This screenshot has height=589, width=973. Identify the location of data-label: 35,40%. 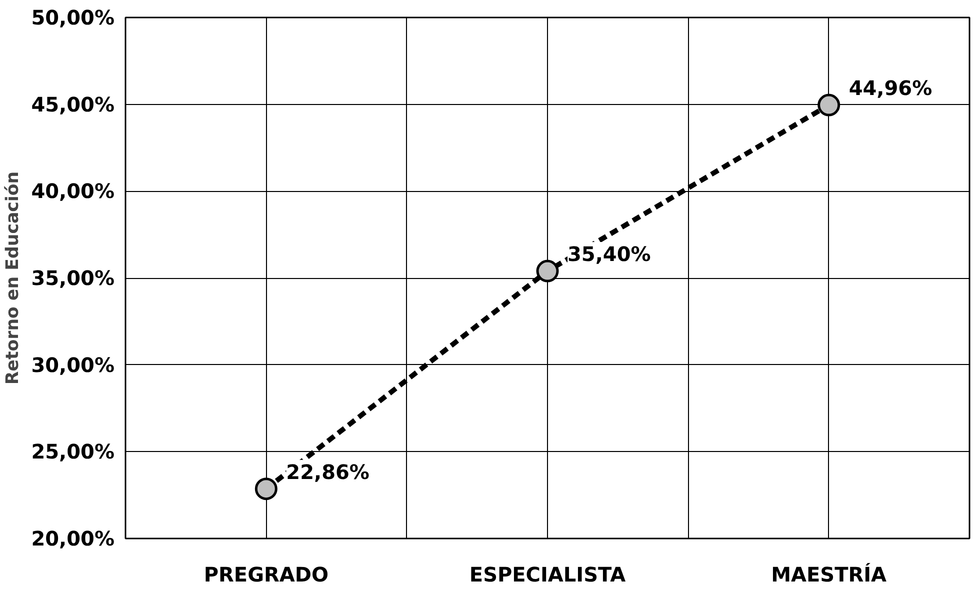
(609, 254).